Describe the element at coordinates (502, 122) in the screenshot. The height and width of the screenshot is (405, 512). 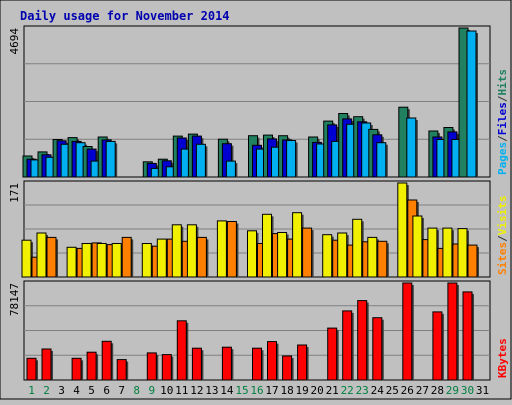
I see `top-legend: Pages/Files/Hits` at that location.